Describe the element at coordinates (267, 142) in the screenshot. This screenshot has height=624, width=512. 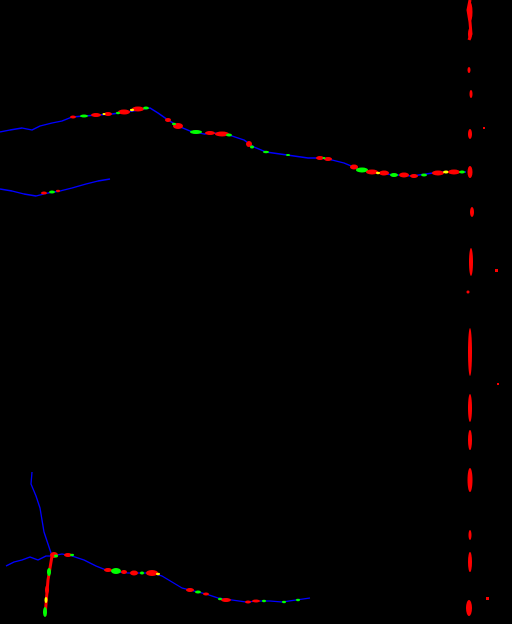
I see `crack-upper-long-segments` at that location.